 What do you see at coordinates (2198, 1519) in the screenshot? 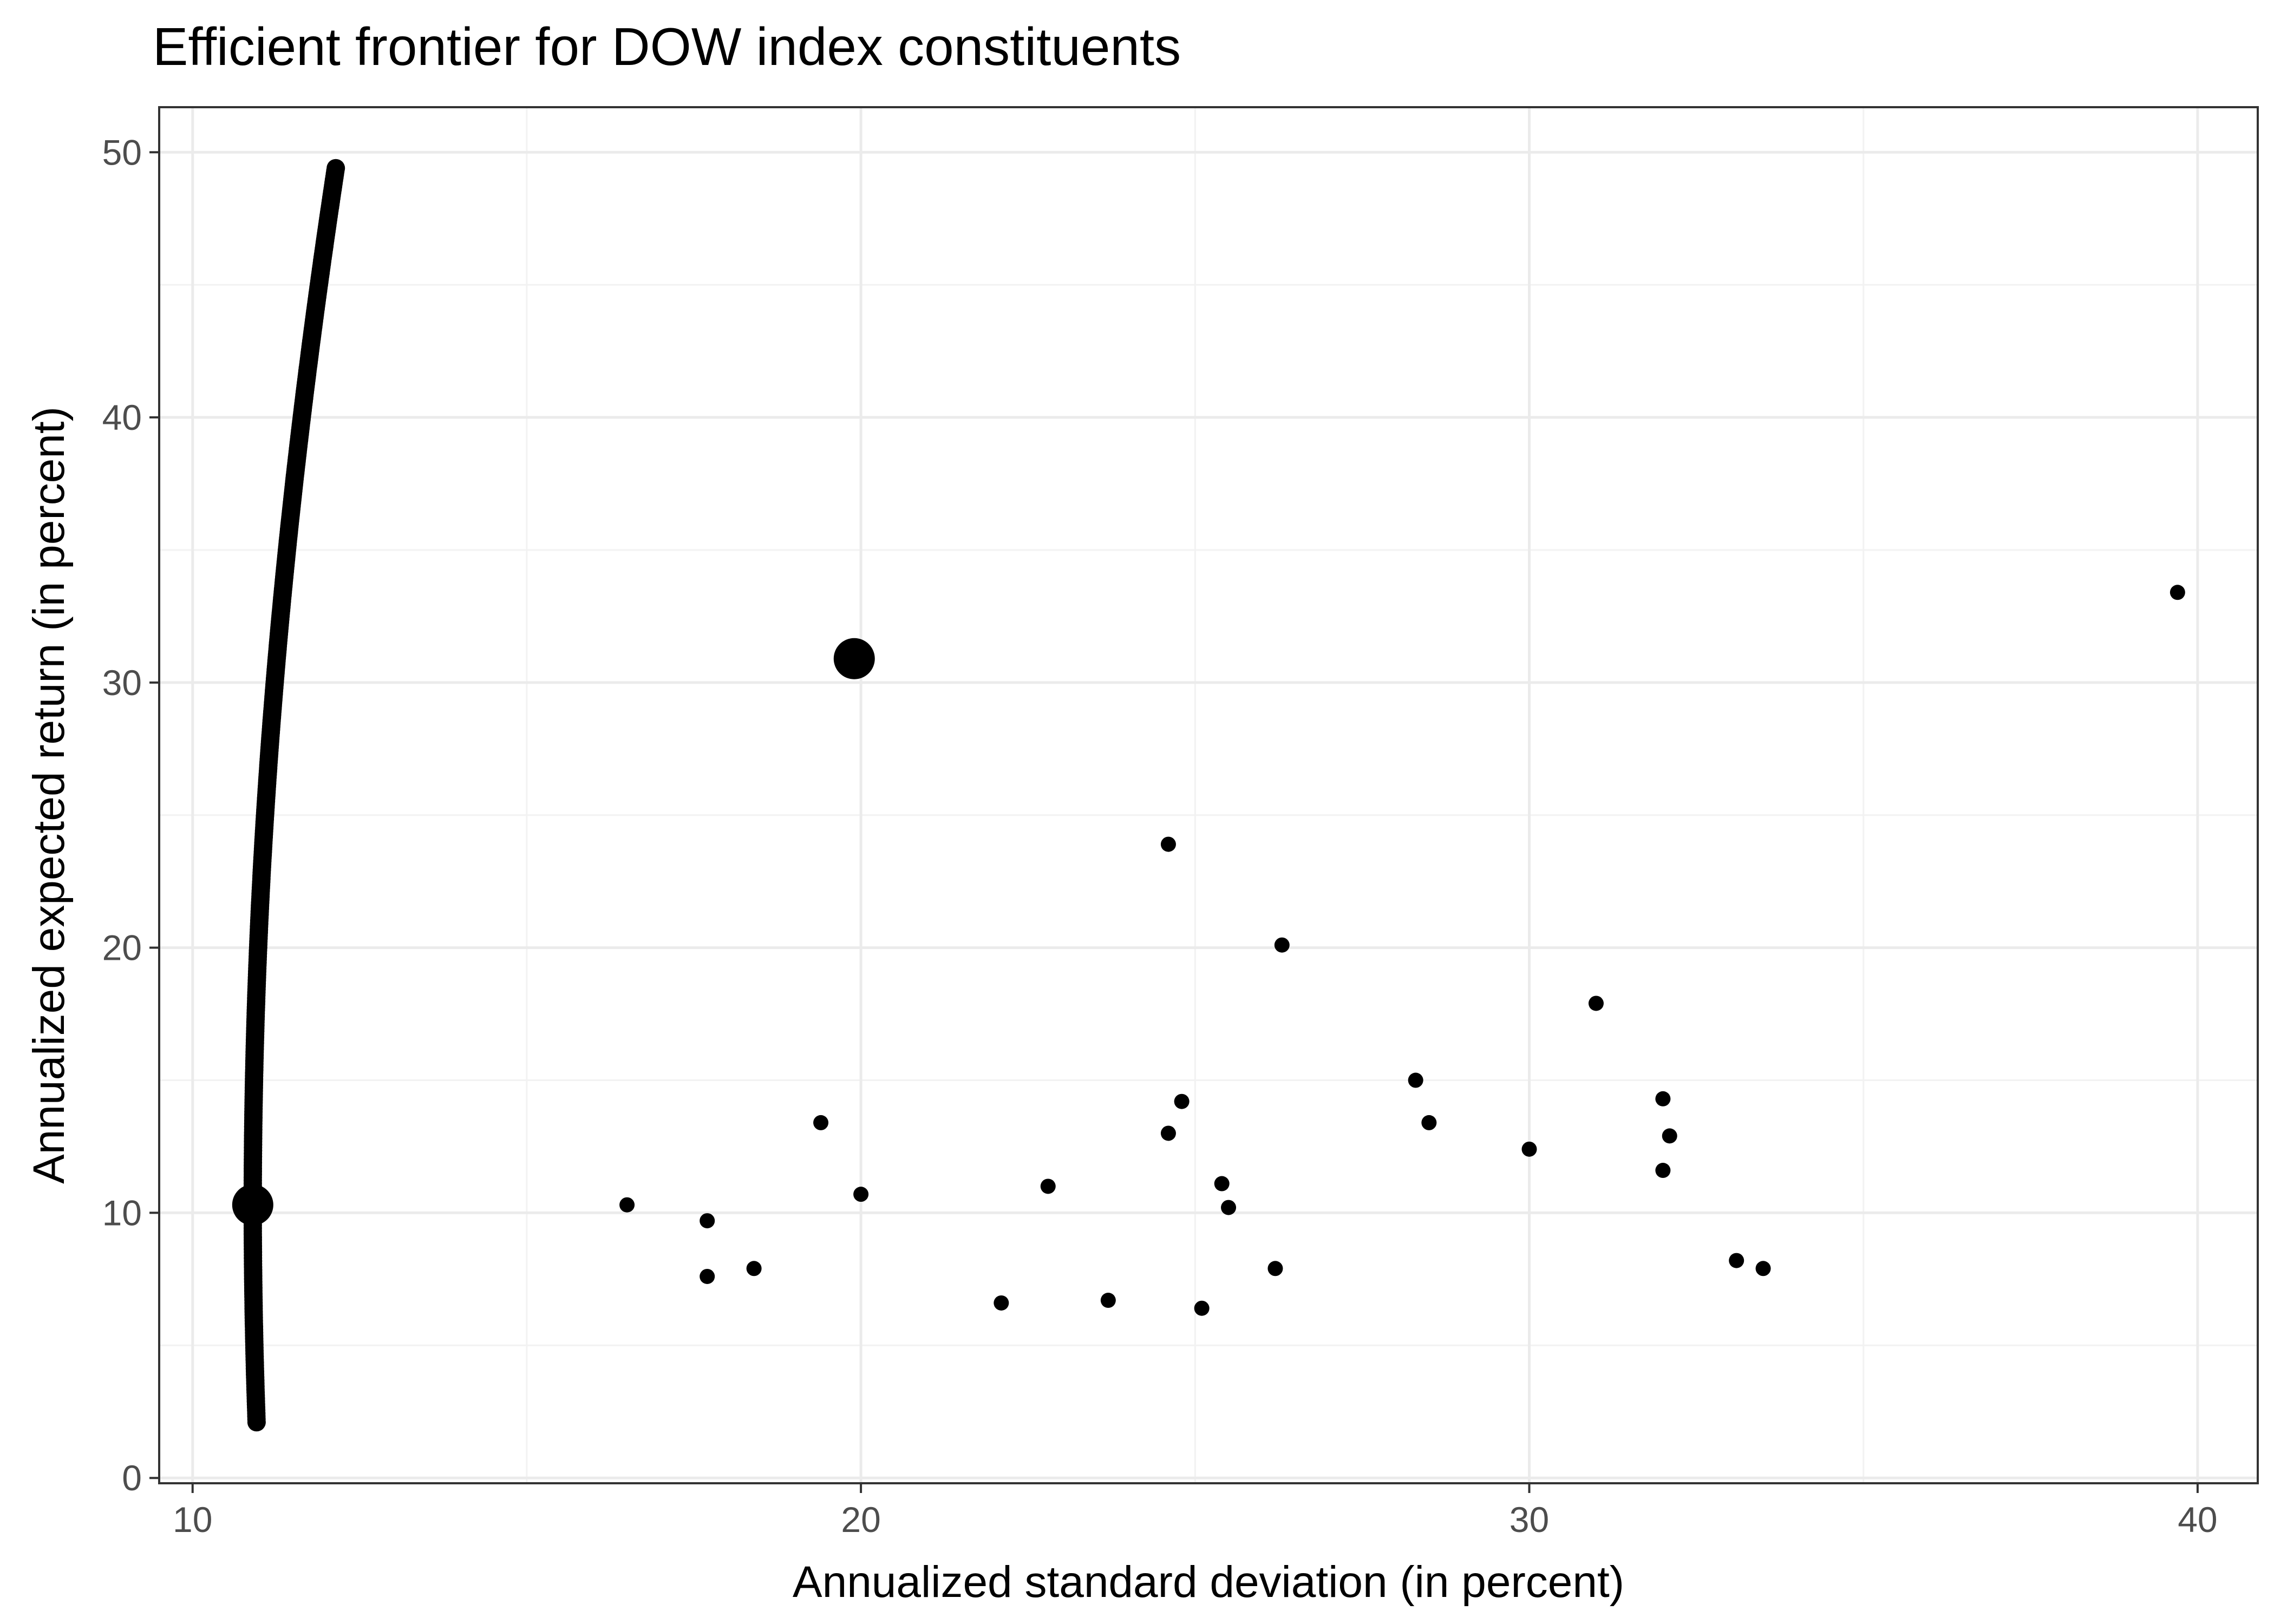
I see `x-tick-label: 40` at bounding box center [2198, 1519].